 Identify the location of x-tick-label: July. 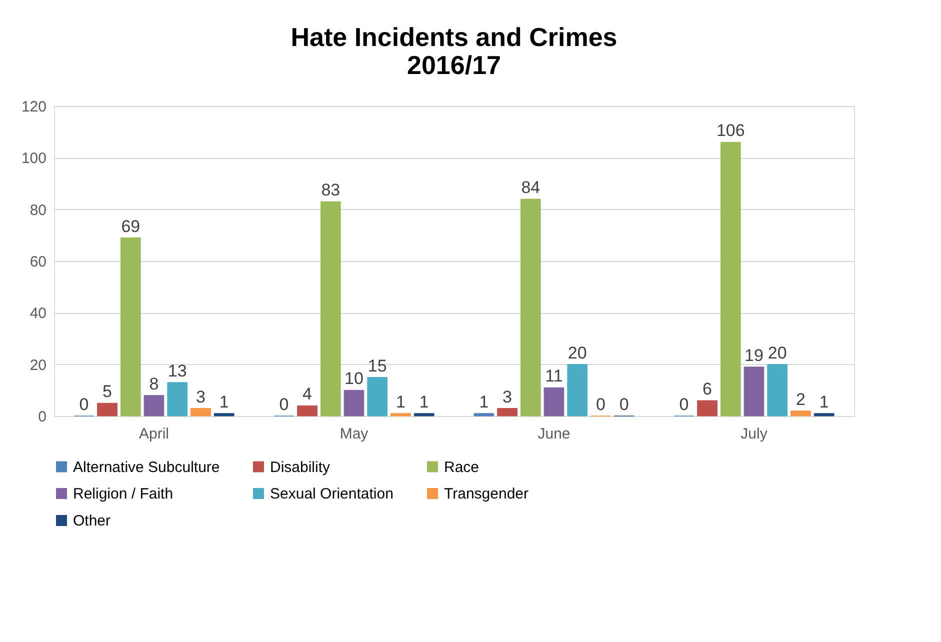
(754, 434).